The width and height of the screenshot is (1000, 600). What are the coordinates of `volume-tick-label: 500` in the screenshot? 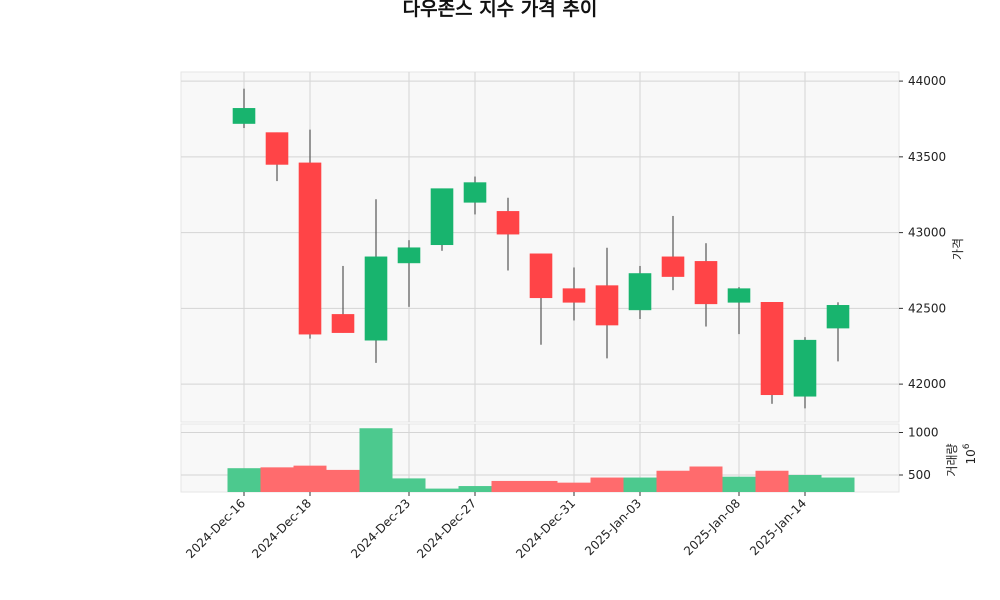 It's located at (919, 475).